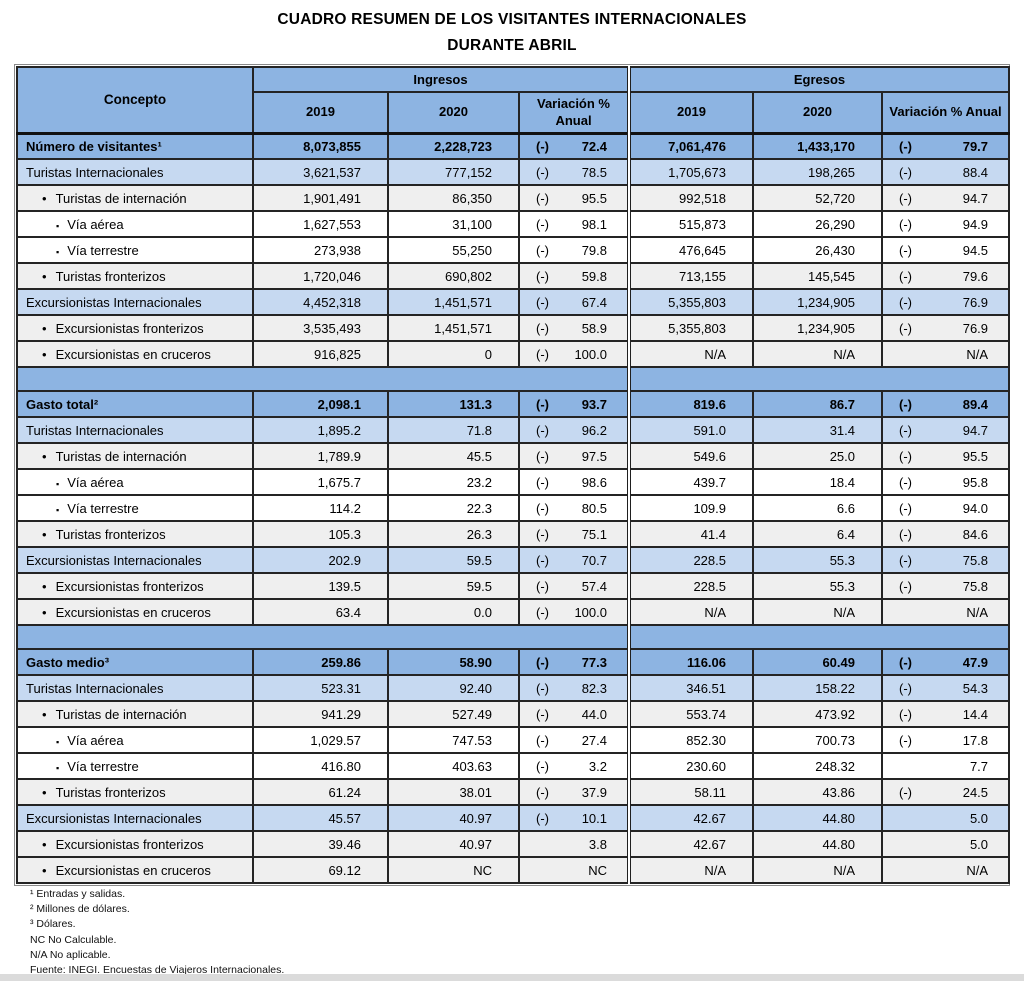 The height and width of the screenshot is (981, 1024). Describe the element at coordinates (320, 586) in the screenshot. I see `value-cell: 139.5` at that location.